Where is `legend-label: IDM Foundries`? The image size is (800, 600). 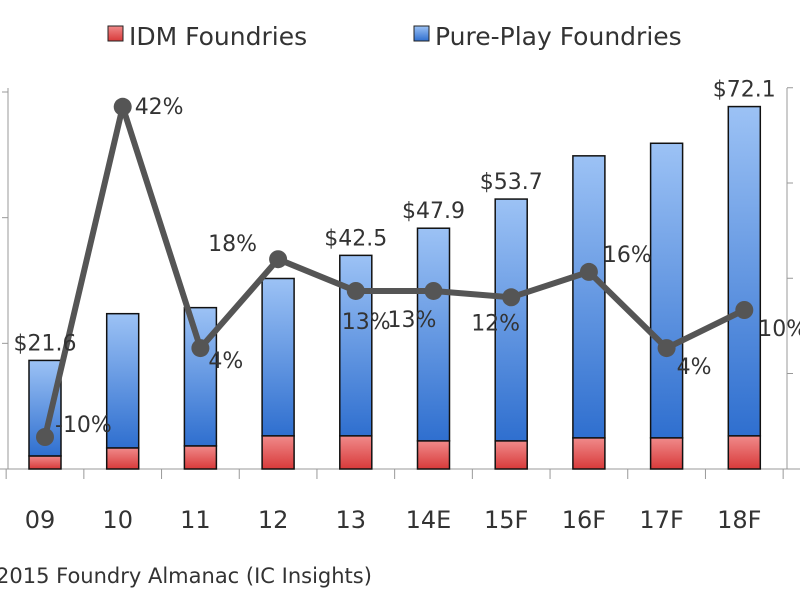 legend-label: IDM Foundries is located at coordinates (218, 36).